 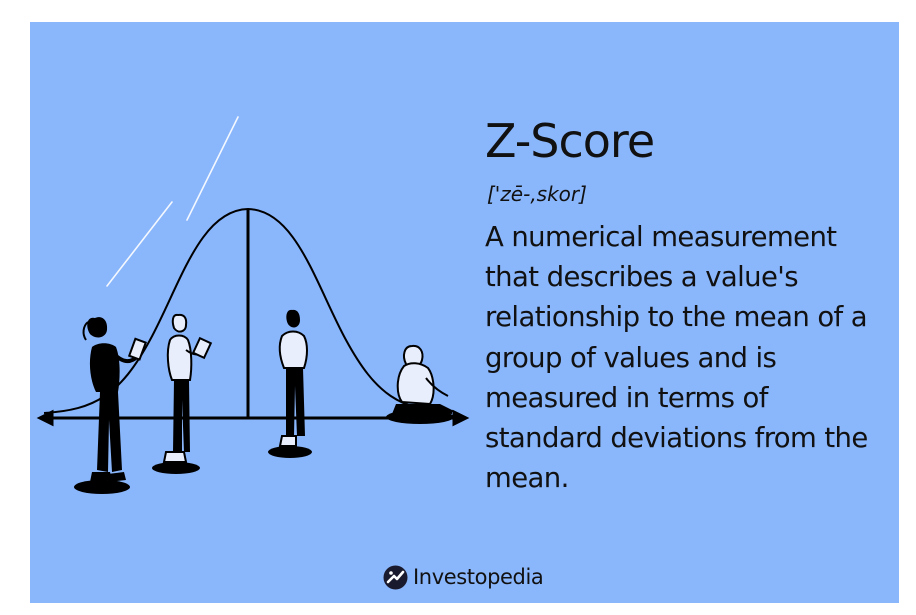 I want to click on investopedia-logo-icon, so click(x=395, y=577).